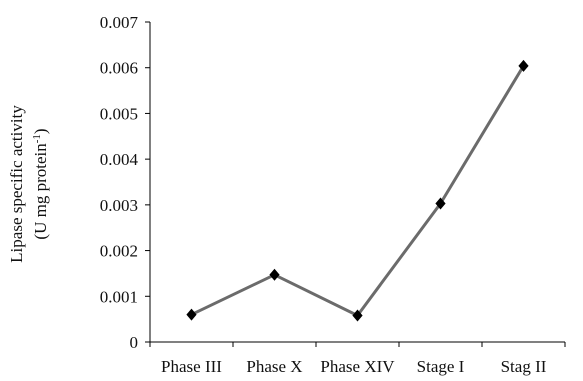 The height and width of the screenshot is (381, 583). Describe the element at coordinates (16, 184) in the screenshot. I see `y-axis-title-line1: Lipase specific activity` at that location.